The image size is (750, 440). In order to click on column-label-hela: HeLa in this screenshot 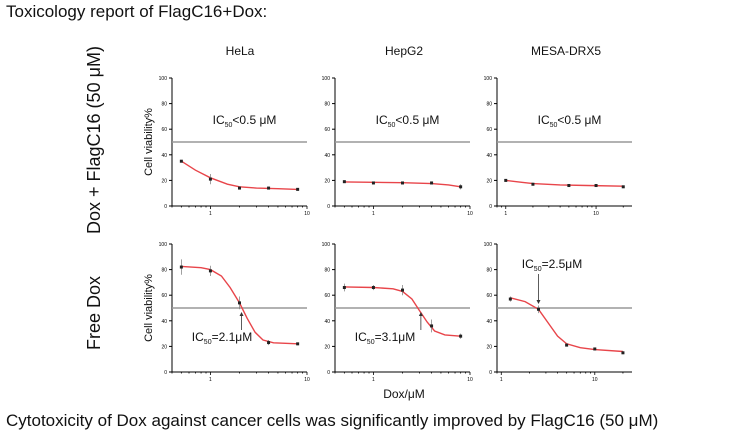, I will do `click(240, 51)`.